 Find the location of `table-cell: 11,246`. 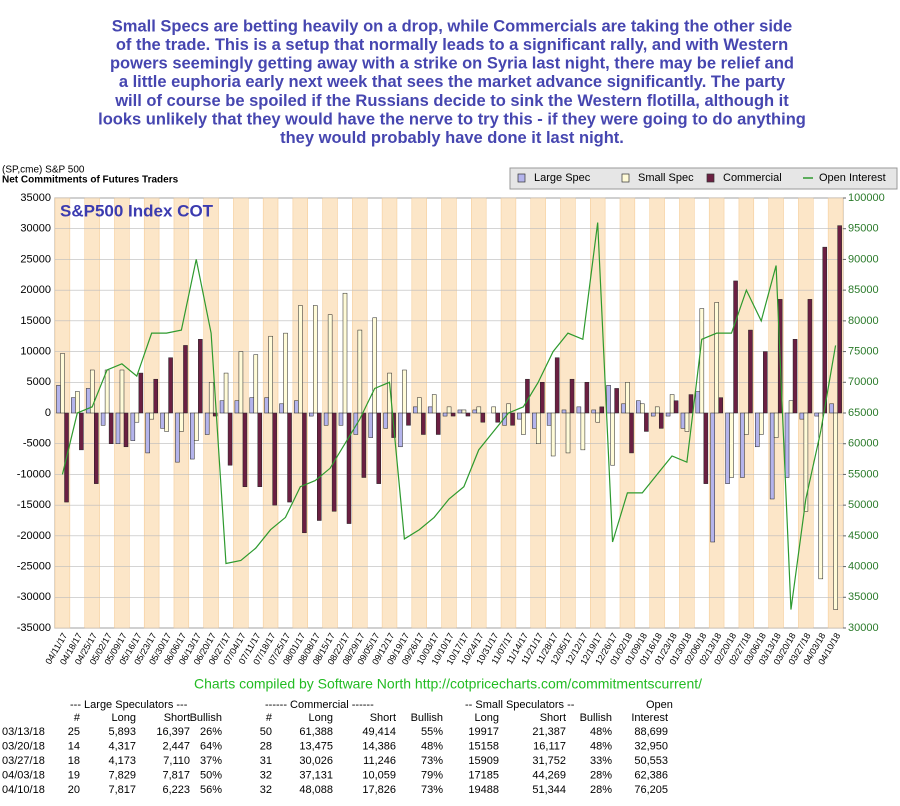

table-cell: 11,246 is located at coordinates (379, 761).